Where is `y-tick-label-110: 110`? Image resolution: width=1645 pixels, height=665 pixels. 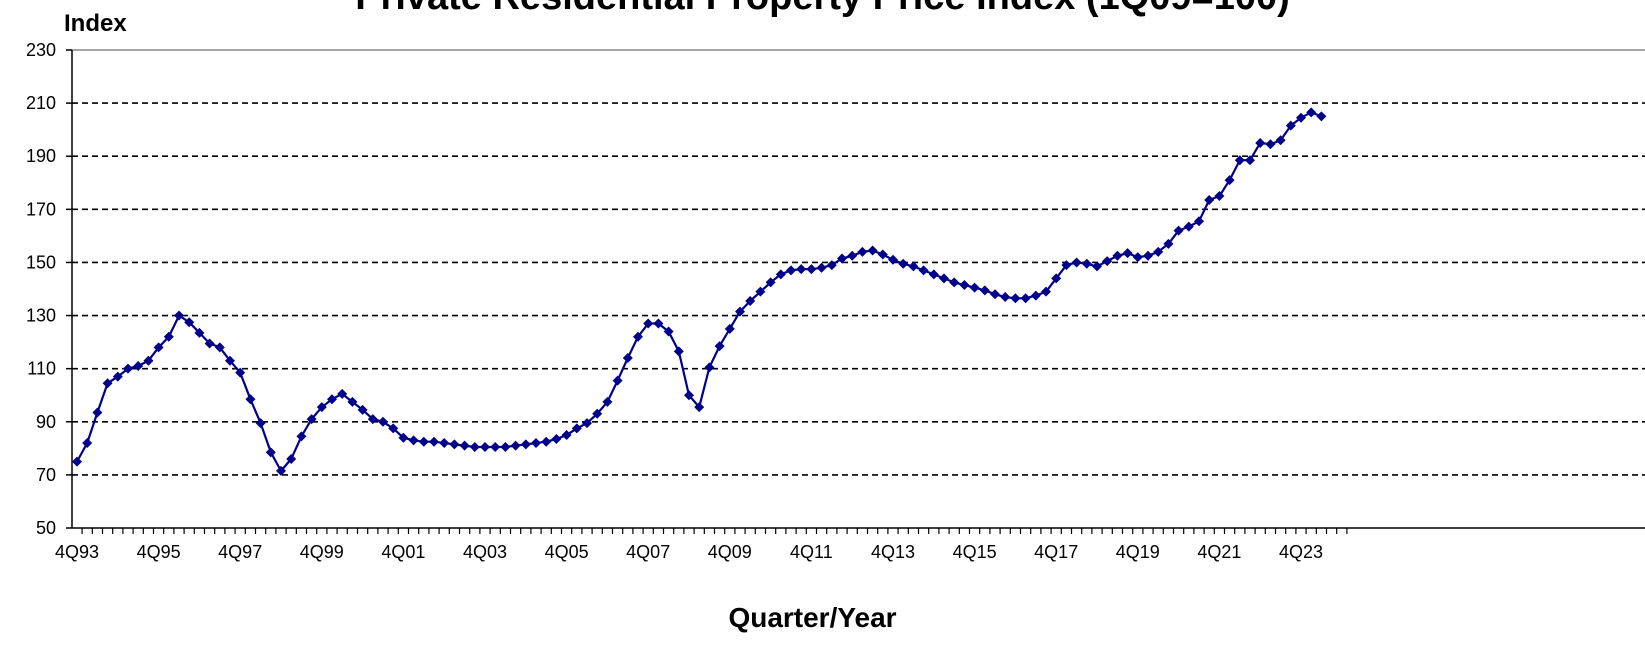
y-tick-label-110: 110 is located at coordinates (41, 369).